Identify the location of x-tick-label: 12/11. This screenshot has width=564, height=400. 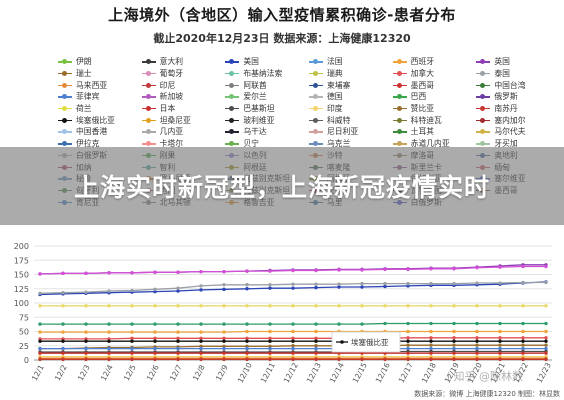
(268, 373).